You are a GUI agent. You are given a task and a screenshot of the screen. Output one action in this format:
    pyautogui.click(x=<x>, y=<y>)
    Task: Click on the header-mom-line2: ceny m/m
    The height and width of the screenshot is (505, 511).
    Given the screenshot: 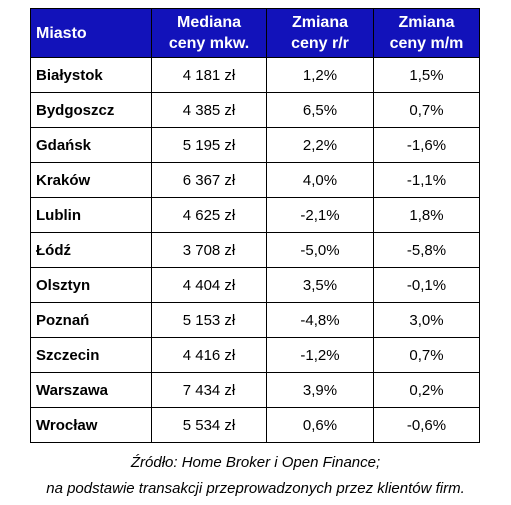 What is the action you would take?
    pyautogui.click(x=426, y=43)
    